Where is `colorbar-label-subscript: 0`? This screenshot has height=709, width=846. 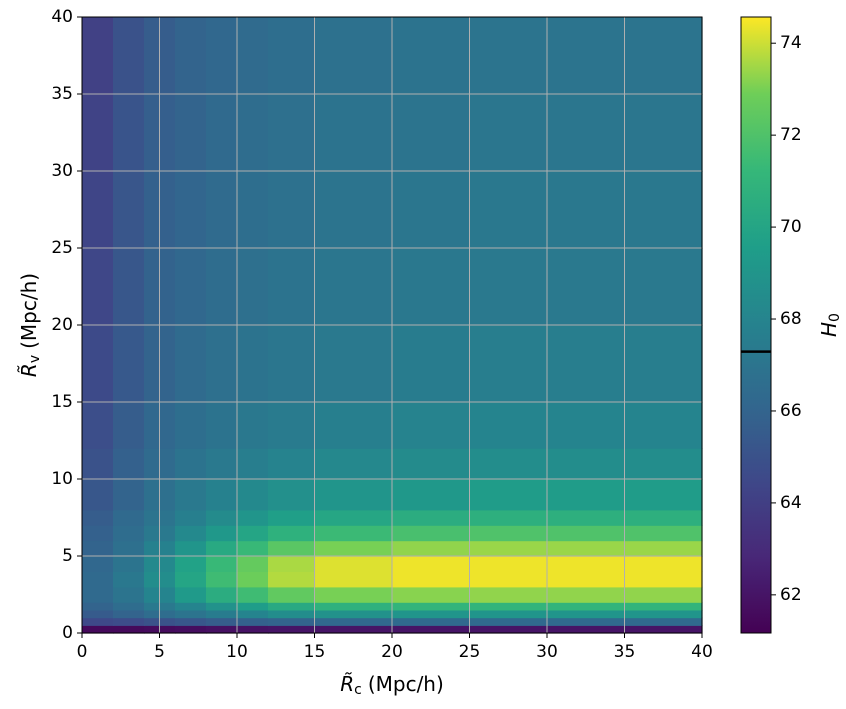 colorbar-label-subscript: 0 is located at coordinates (835, 317).